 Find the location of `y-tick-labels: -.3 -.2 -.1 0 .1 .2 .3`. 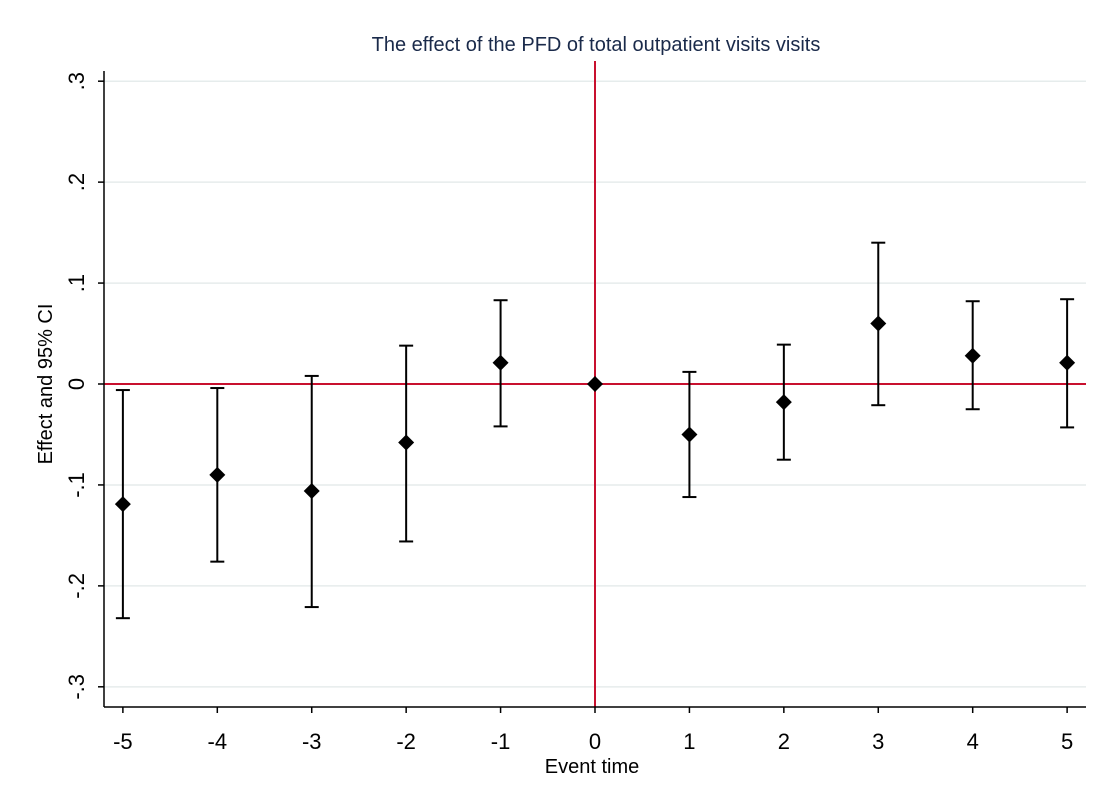

y-tick-labels: -.3 -.2 -.1 0 .1 .2 .3 is located at coordinates (76, 386).